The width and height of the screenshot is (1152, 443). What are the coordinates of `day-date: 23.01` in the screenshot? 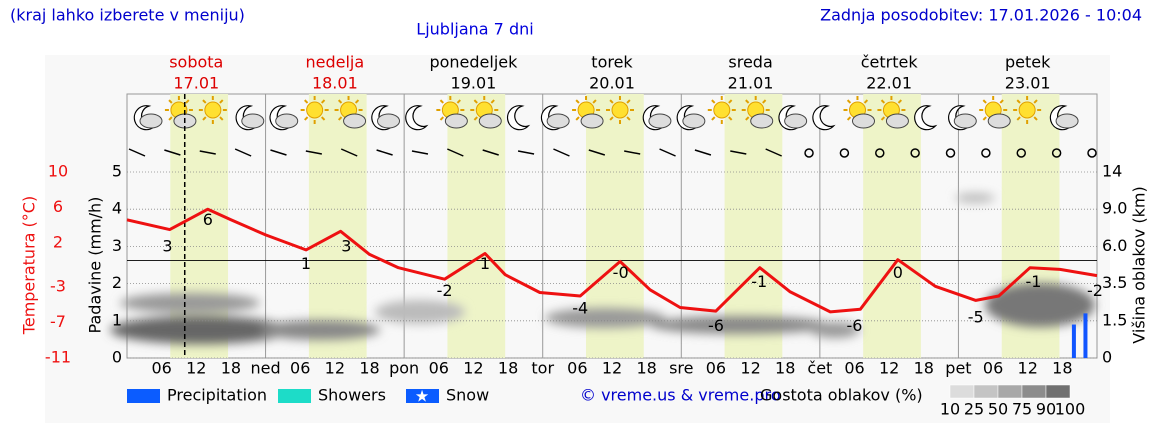 It's located at (1028, 83).